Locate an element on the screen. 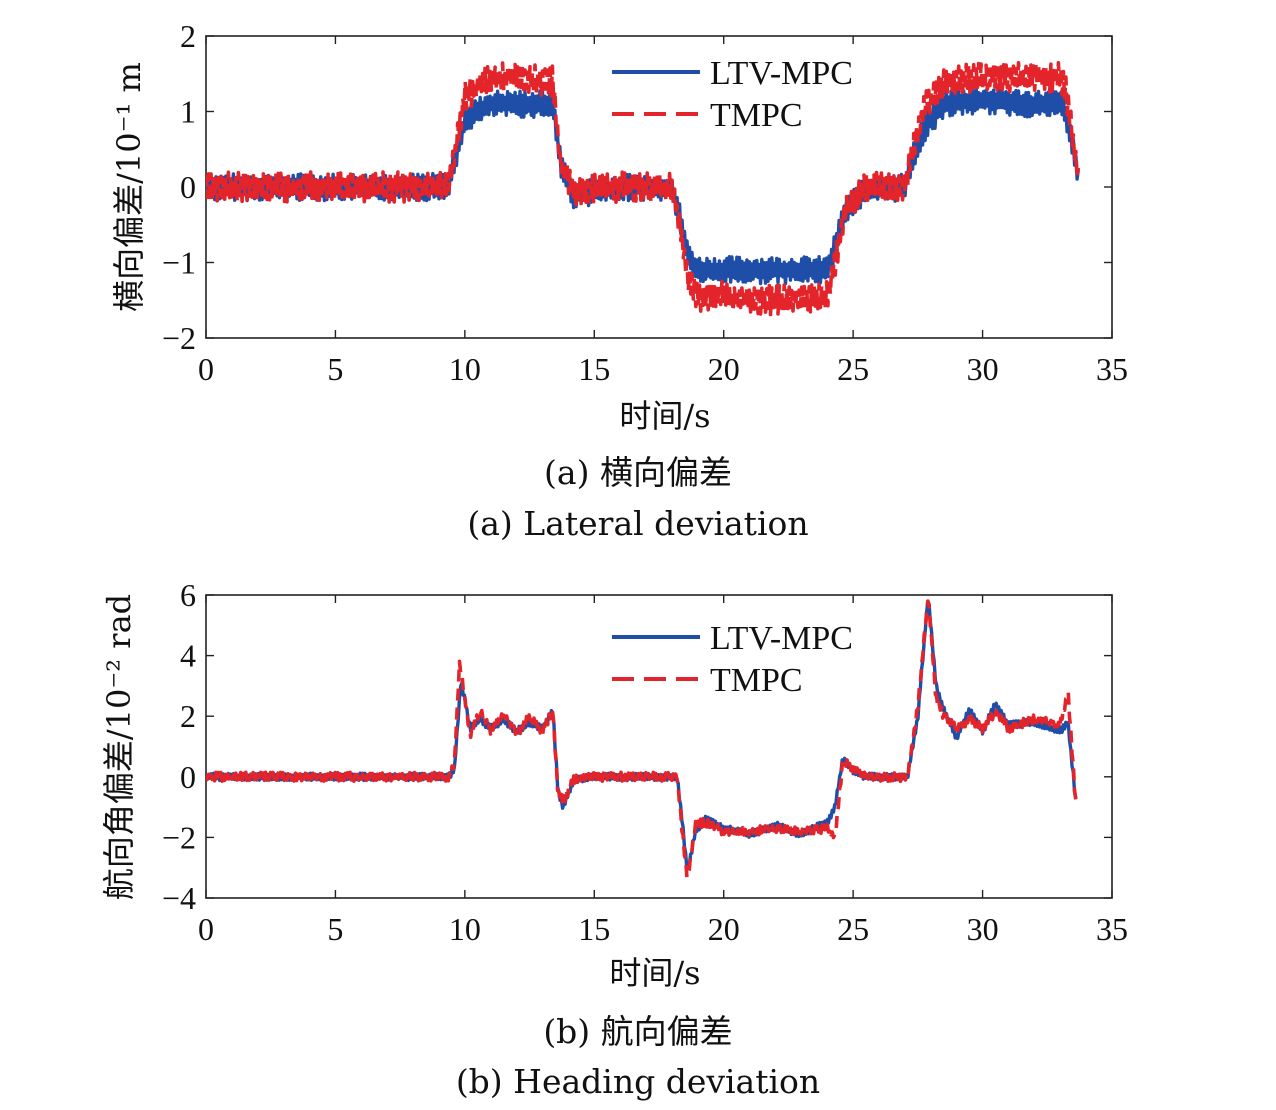  y-tick-label: −1 is located at coordinates (179, 263).